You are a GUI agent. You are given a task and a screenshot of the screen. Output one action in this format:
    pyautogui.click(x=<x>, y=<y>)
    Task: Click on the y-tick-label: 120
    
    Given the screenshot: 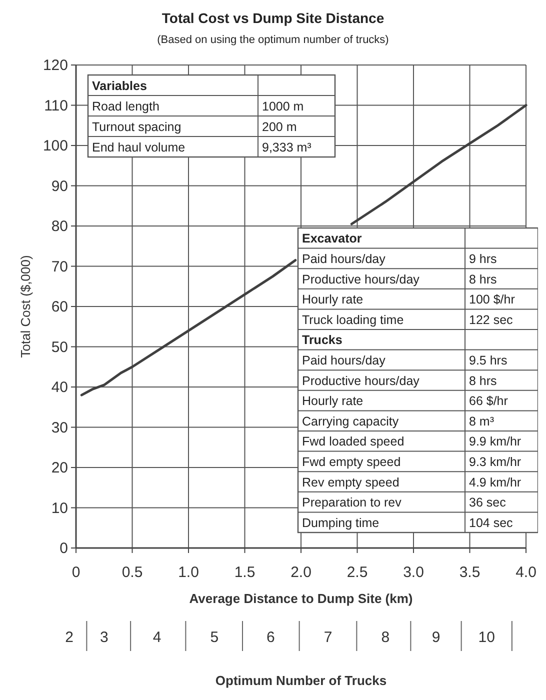 What is the action you would take?
    pyautogui.click(x=55, y=65)
    